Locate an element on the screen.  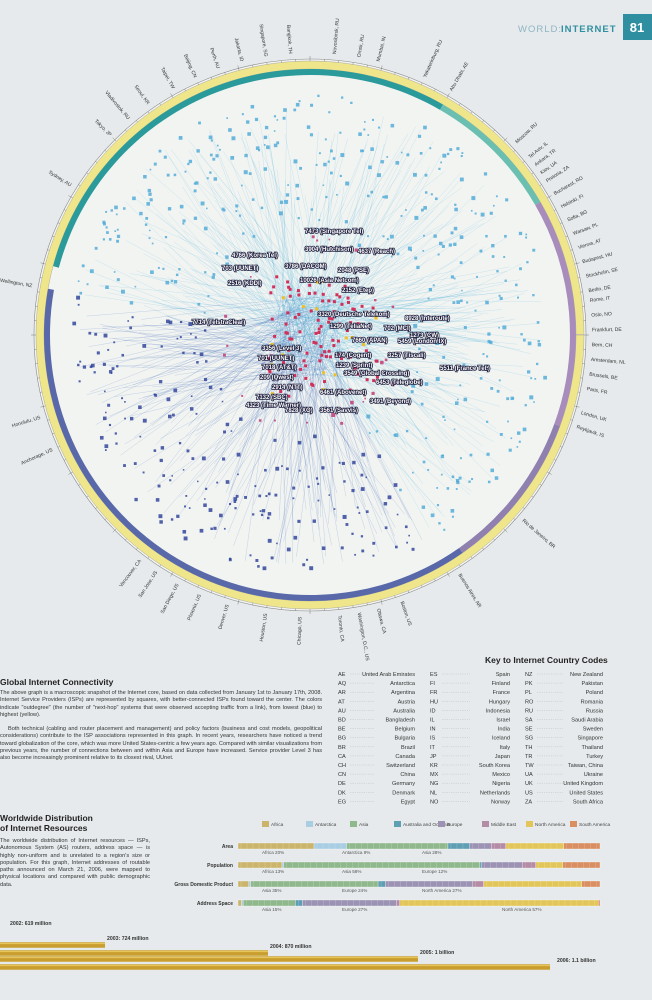
bar-segment is located at coordinates (349, 903).